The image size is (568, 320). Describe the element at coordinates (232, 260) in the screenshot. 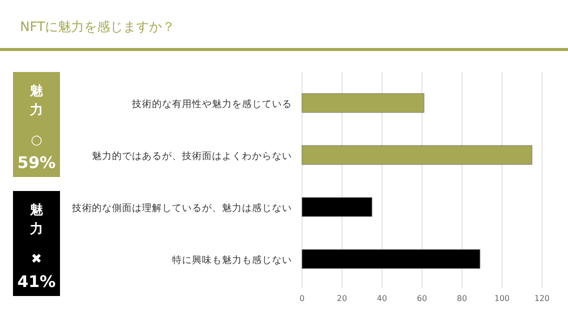

I see `y-tick-label: 特に興味も魅力も感じない` at that location.